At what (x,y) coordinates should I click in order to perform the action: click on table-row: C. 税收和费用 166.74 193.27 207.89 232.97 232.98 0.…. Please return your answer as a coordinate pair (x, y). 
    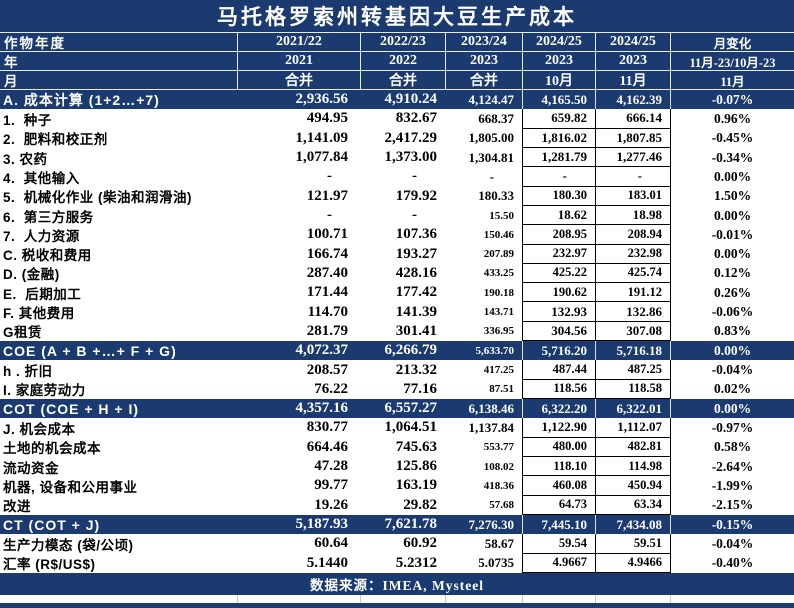
    Looking at the image, I should click on (397, 254).